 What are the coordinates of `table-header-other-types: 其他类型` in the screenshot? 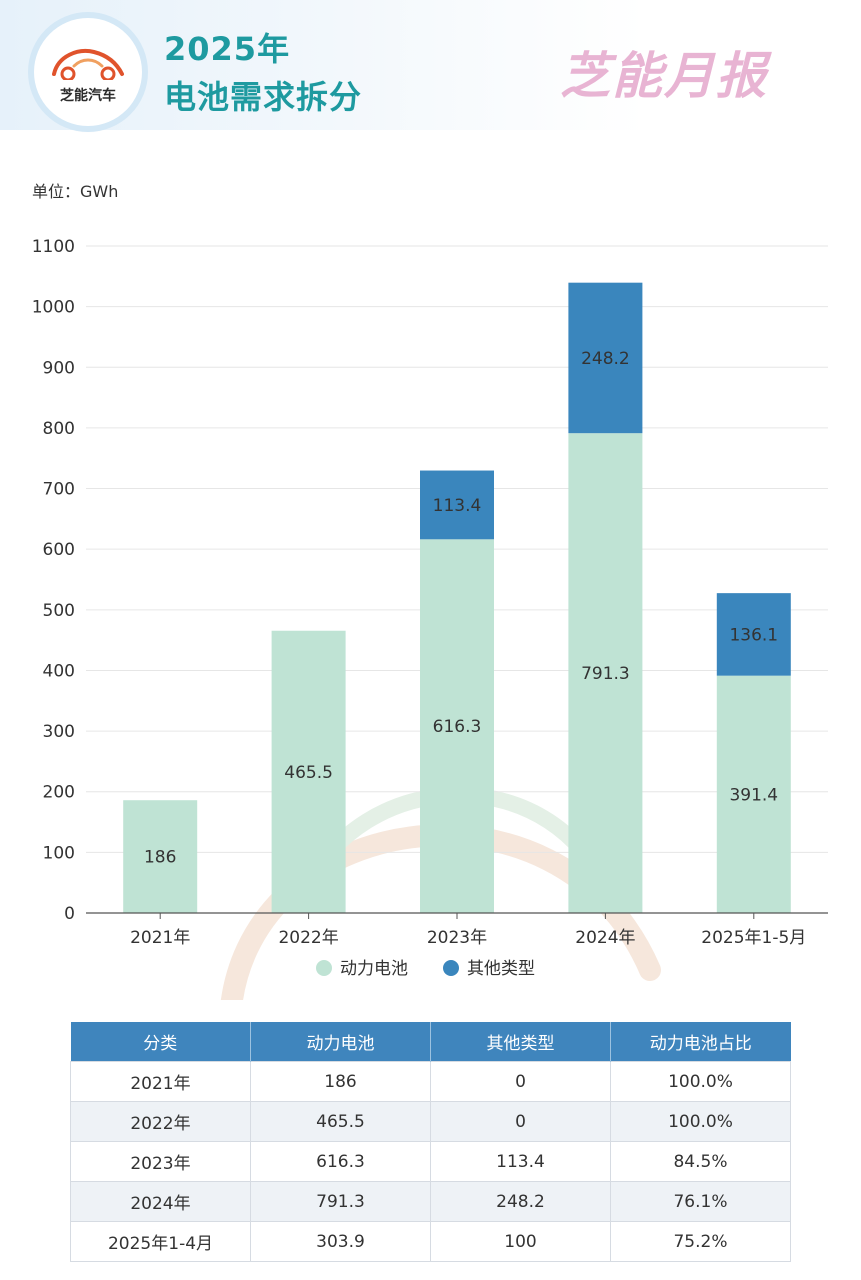 It's located at (520, 1042).